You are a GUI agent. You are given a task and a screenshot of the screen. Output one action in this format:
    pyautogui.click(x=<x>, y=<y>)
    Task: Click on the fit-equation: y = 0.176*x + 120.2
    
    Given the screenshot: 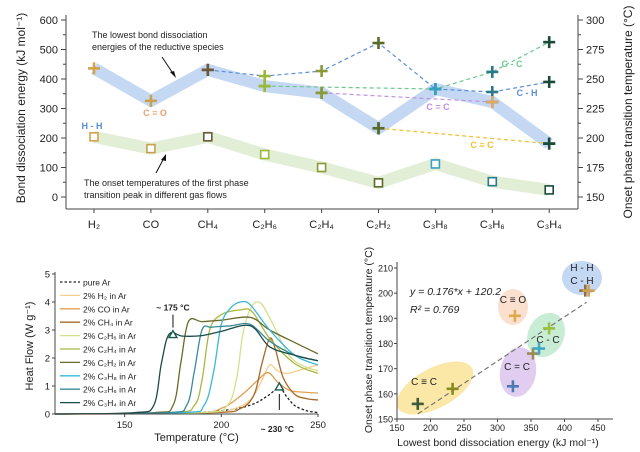 What is the action you would take?
    pyautogui.click(x=455, y=292)
    